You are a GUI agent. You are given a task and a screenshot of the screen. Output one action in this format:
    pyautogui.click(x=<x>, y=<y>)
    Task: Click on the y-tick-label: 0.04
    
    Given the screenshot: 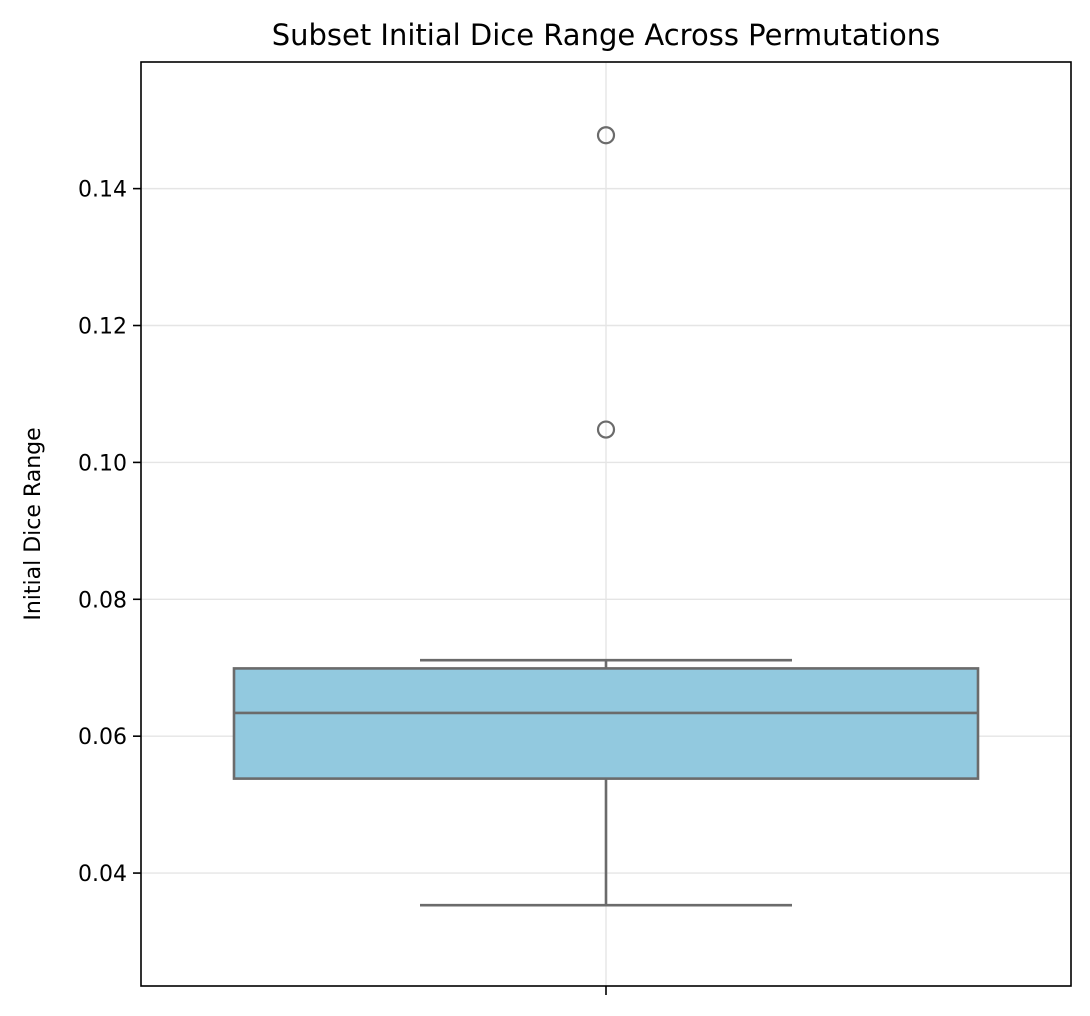 What is the action you would take?
    pyautogui.click(x=102, y=874)
    